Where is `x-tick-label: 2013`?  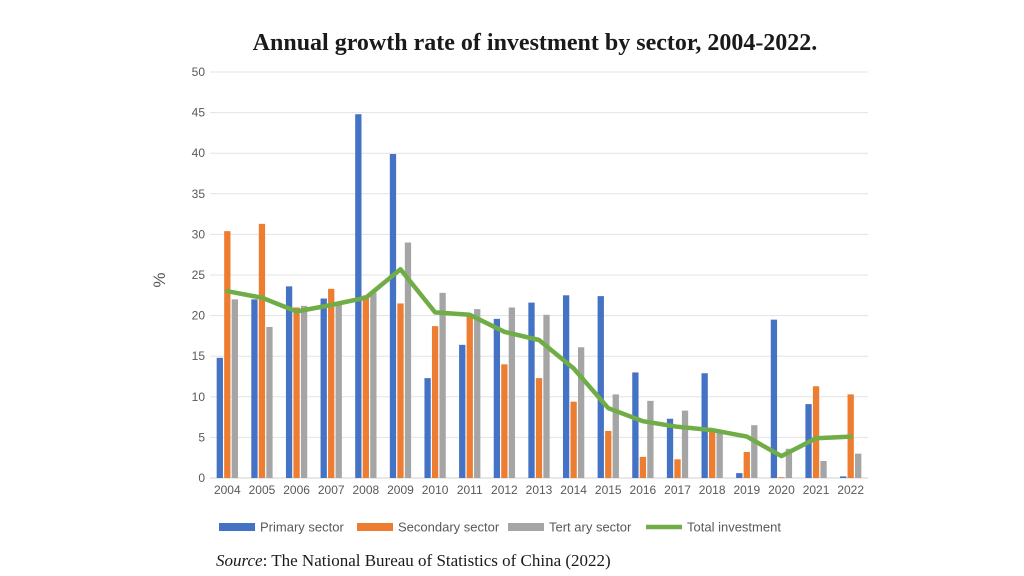
x-tick-label: 2013 is located at coordinates (539, 490).